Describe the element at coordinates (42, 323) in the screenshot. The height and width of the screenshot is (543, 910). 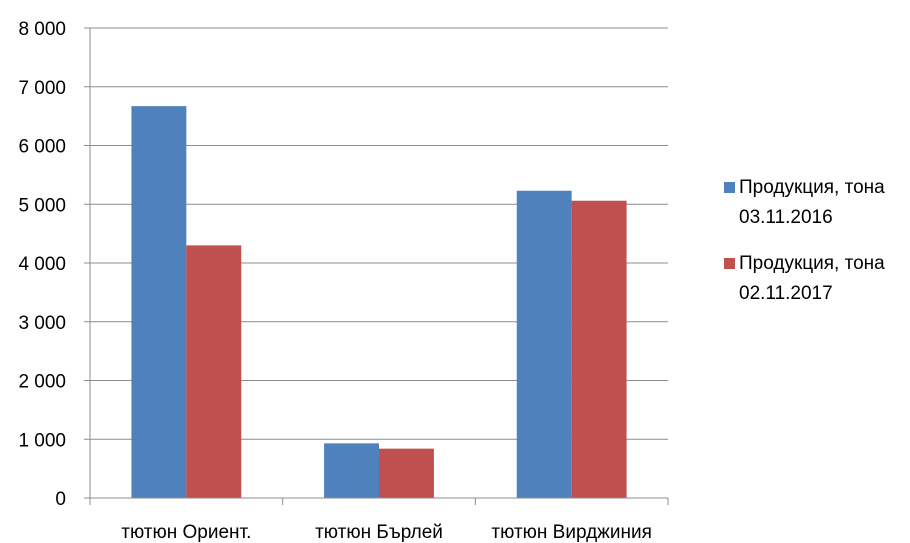
I see `y-tick-label: 3 000` at that location.